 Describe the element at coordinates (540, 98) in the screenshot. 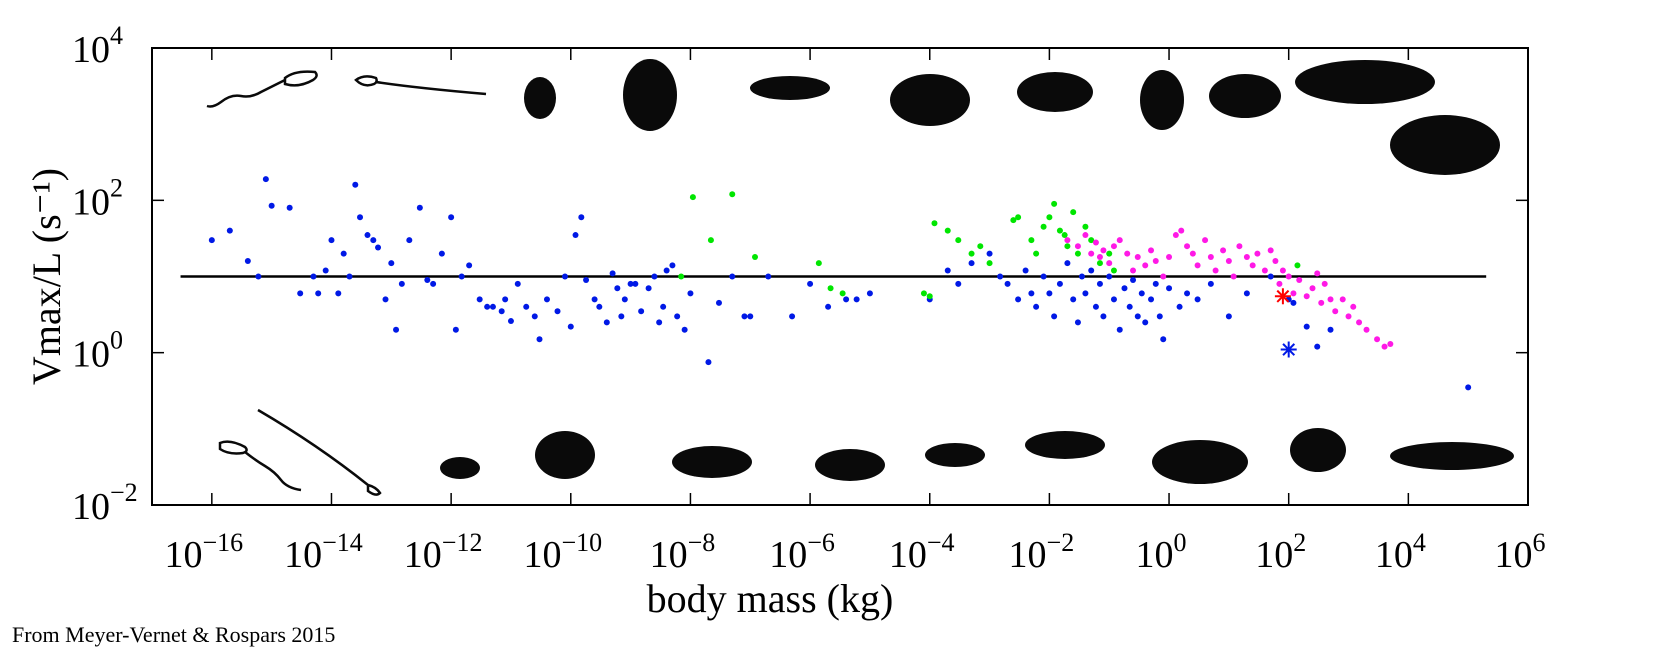

I see `protist-icon` at that location.